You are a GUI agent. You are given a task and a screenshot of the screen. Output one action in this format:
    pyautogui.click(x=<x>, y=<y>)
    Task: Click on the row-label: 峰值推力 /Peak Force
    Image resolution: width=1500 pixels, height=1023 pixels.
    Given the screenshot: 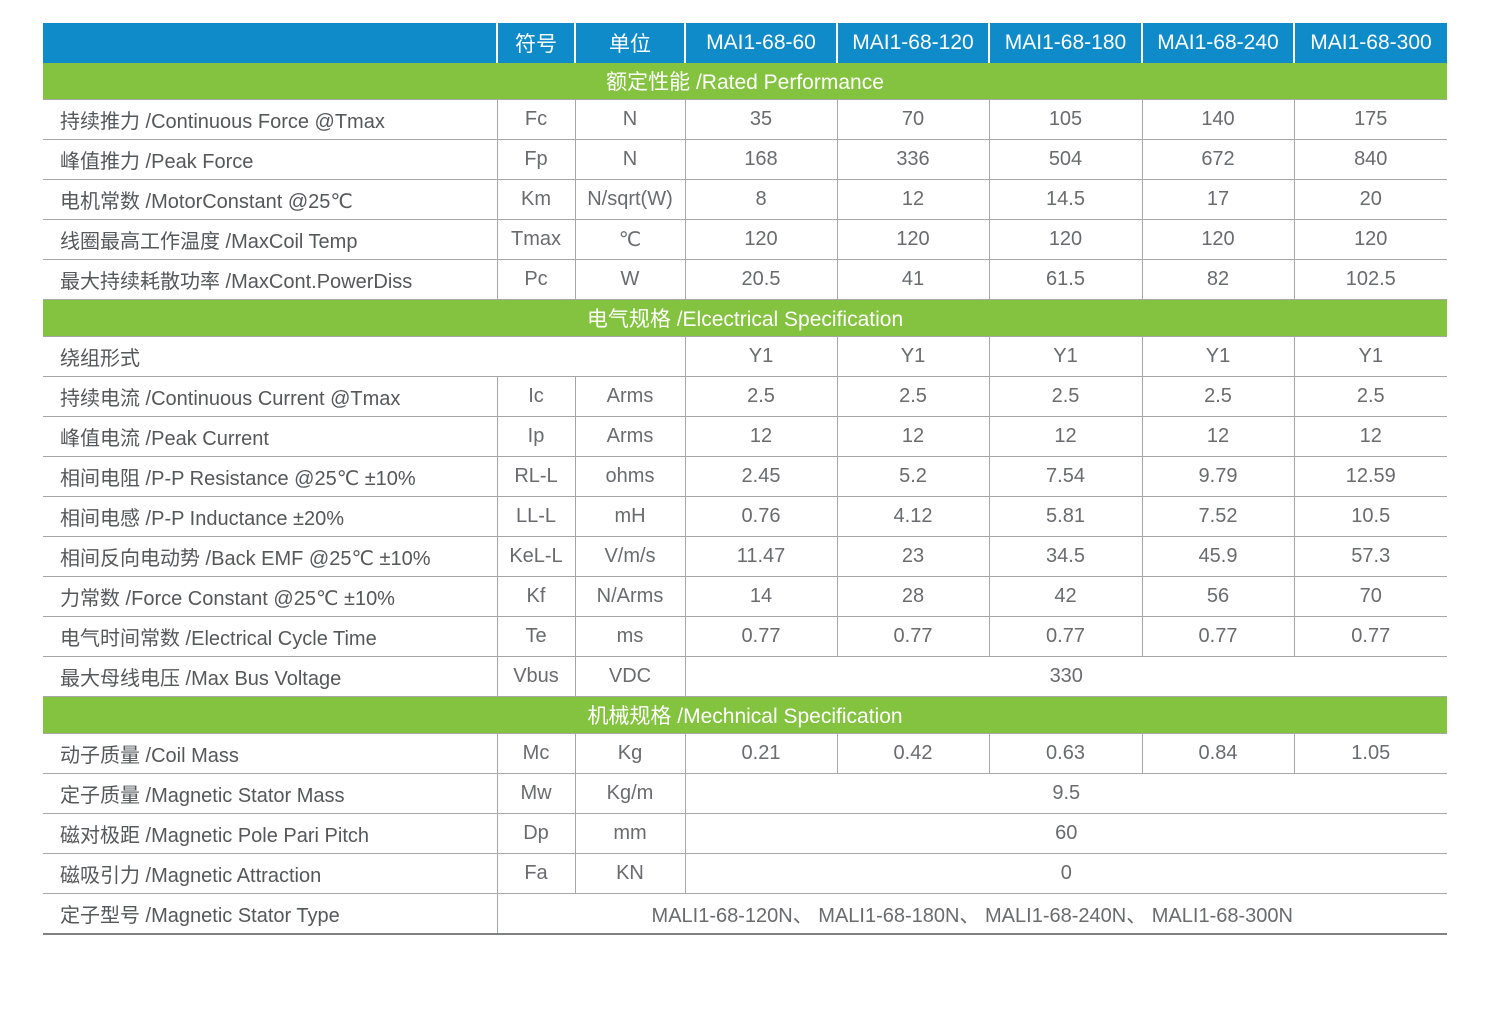 What is the action you would take?
    pyautogui.click(x=270, y=159)
    